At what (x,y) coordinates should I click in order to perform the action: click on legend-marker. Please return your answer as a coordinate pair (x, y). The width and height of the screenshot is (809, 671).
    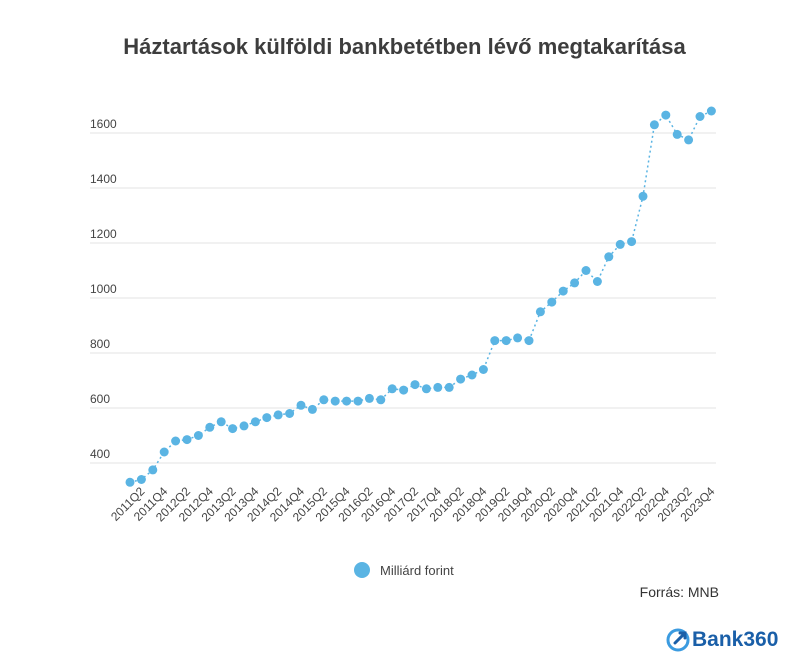
    Looking at the image, I should click on (362, 570).